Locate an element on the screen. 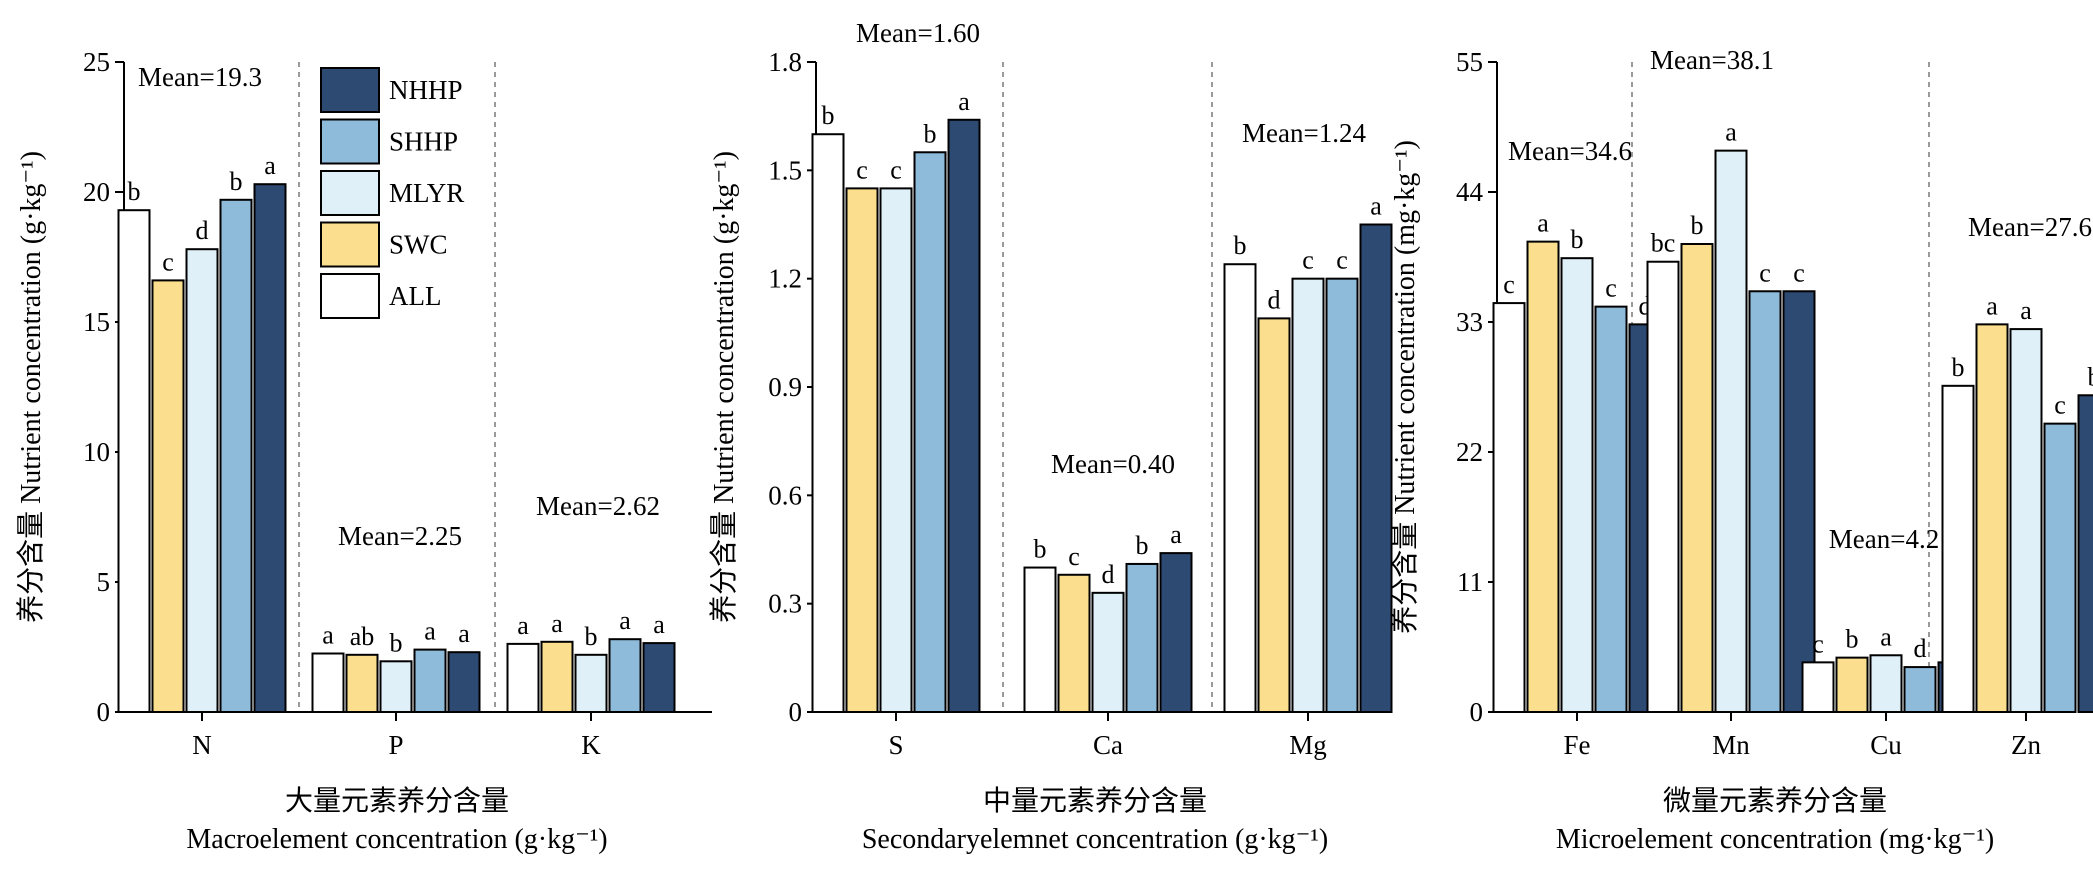 This screenshot has height=877, width=2093. category-label: P is located at coordinates (395, 745).